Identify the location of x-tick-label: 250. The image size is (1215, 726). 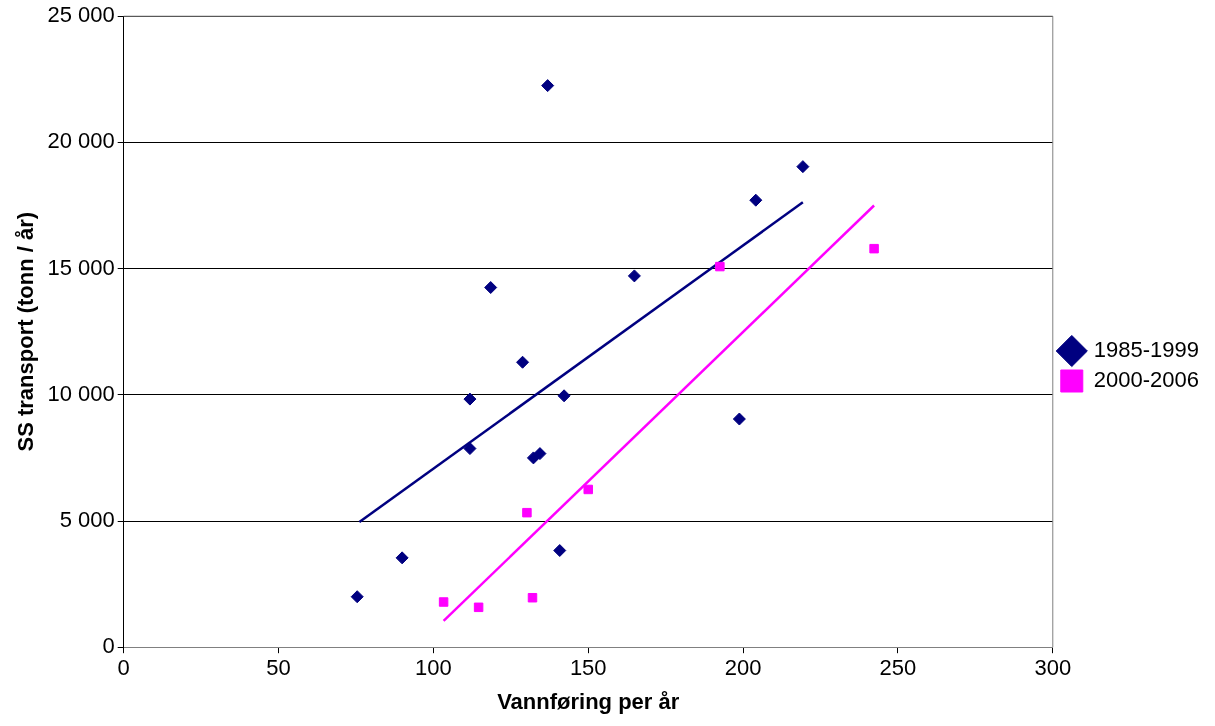
(898, 668).